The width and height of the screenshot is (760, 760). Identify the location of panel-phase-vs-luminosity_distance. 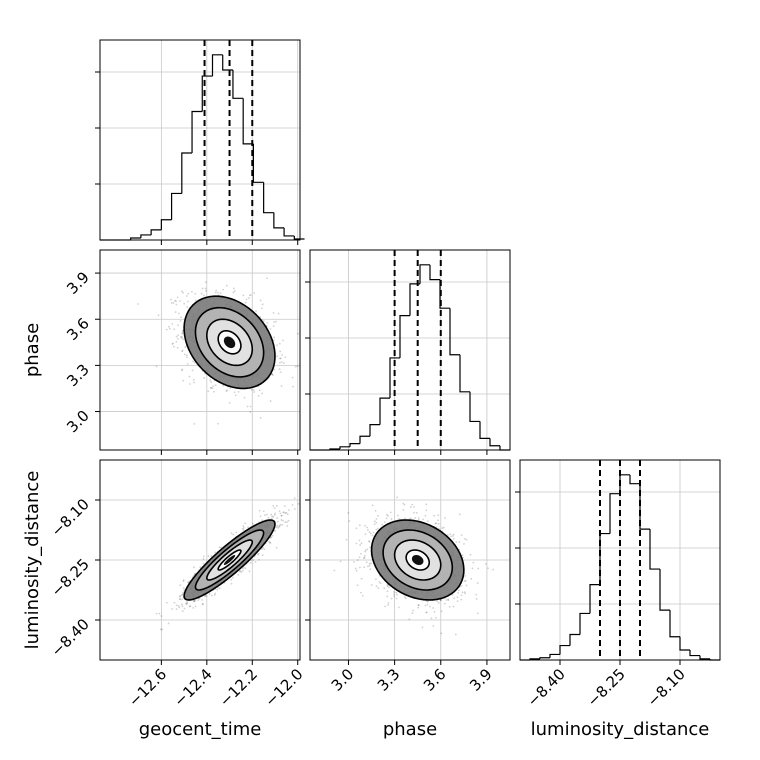
(413, 566).